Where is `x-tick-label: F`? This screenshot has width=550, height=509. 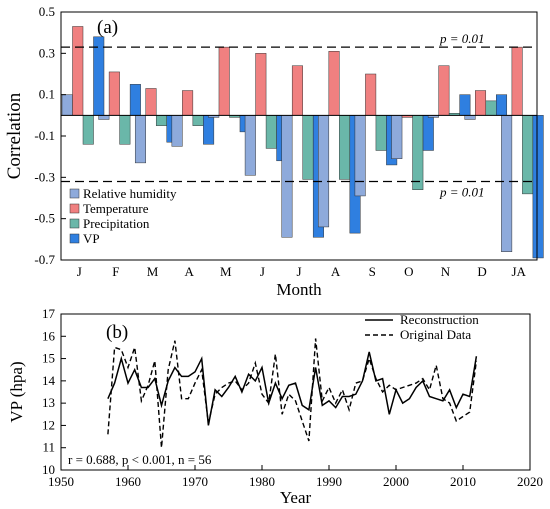 x-tick-label: F is located at coordinates (115, 271).